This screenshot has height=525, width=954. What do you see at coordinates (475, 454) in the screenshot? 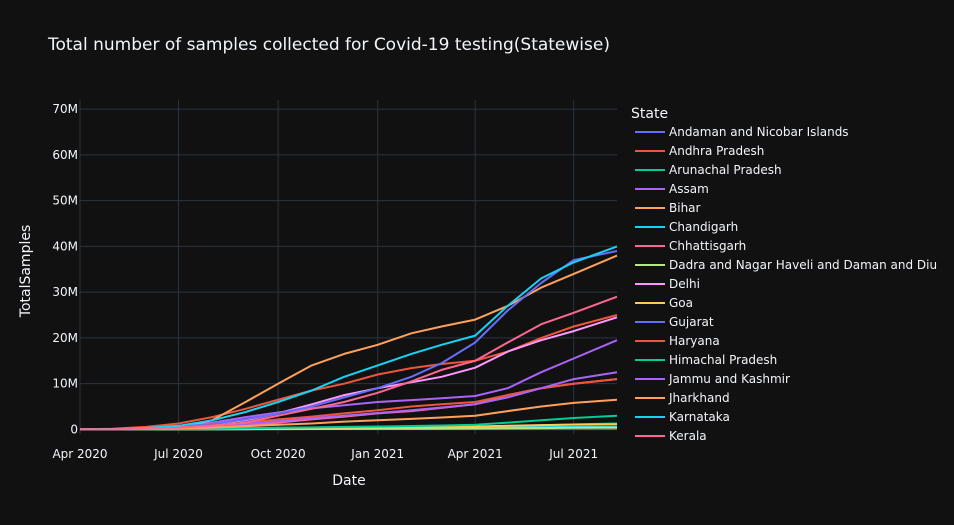
I see `x-tick-label: Apr 2021` at bounding box center [475, 454].